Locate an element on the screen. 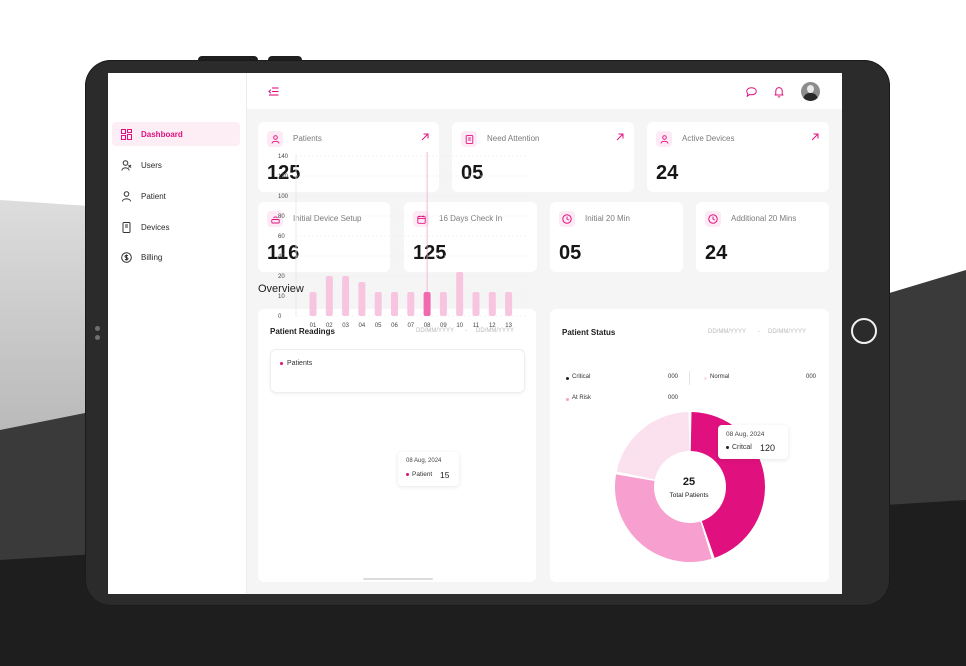 The image size is (966, 666). donut-center is located at coordinates (690, 487).